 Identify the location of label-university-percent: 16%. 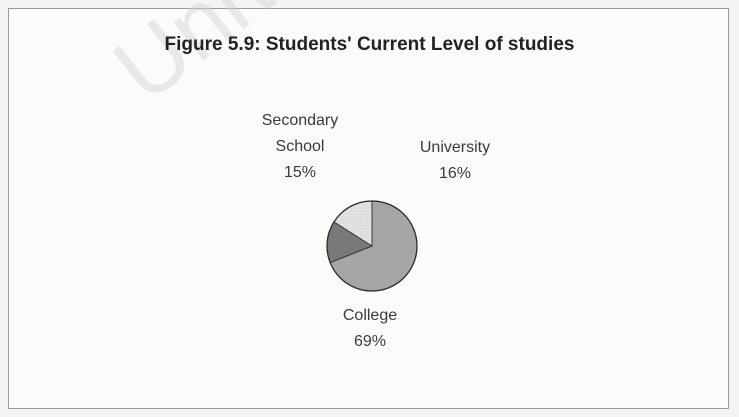
(455, 173).